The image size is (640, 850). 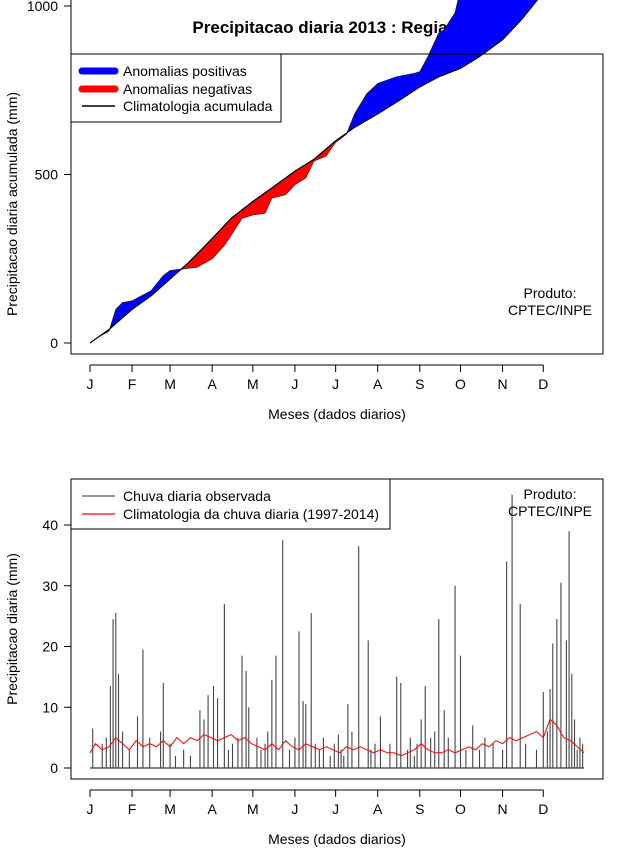 I want to click on y-tick-label: 500, so click(x=47, y=175).